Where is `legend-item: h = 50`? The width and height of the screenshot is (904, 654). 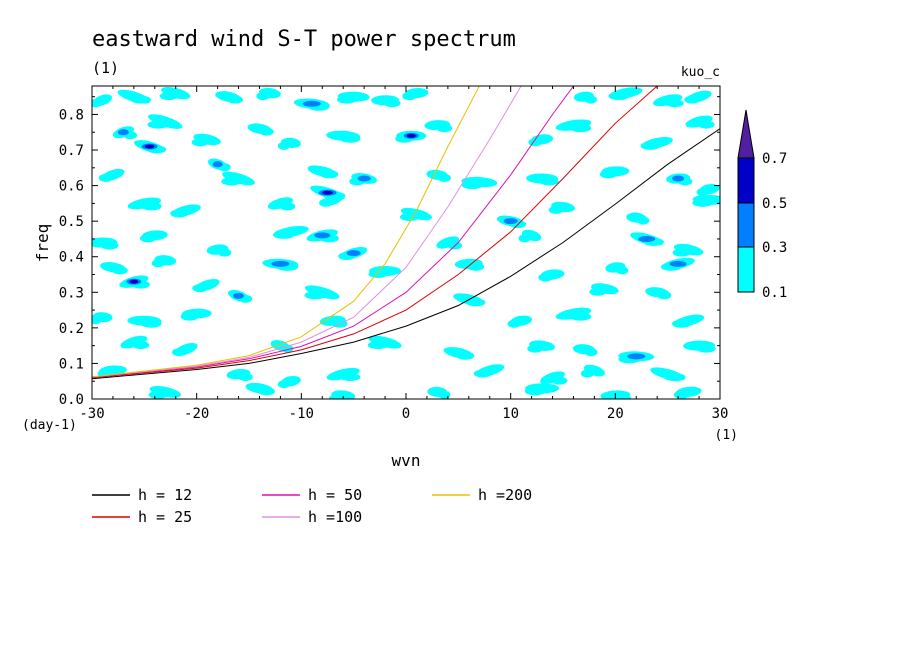 legend-item: h = 50 is located at coordinates (312, 495).